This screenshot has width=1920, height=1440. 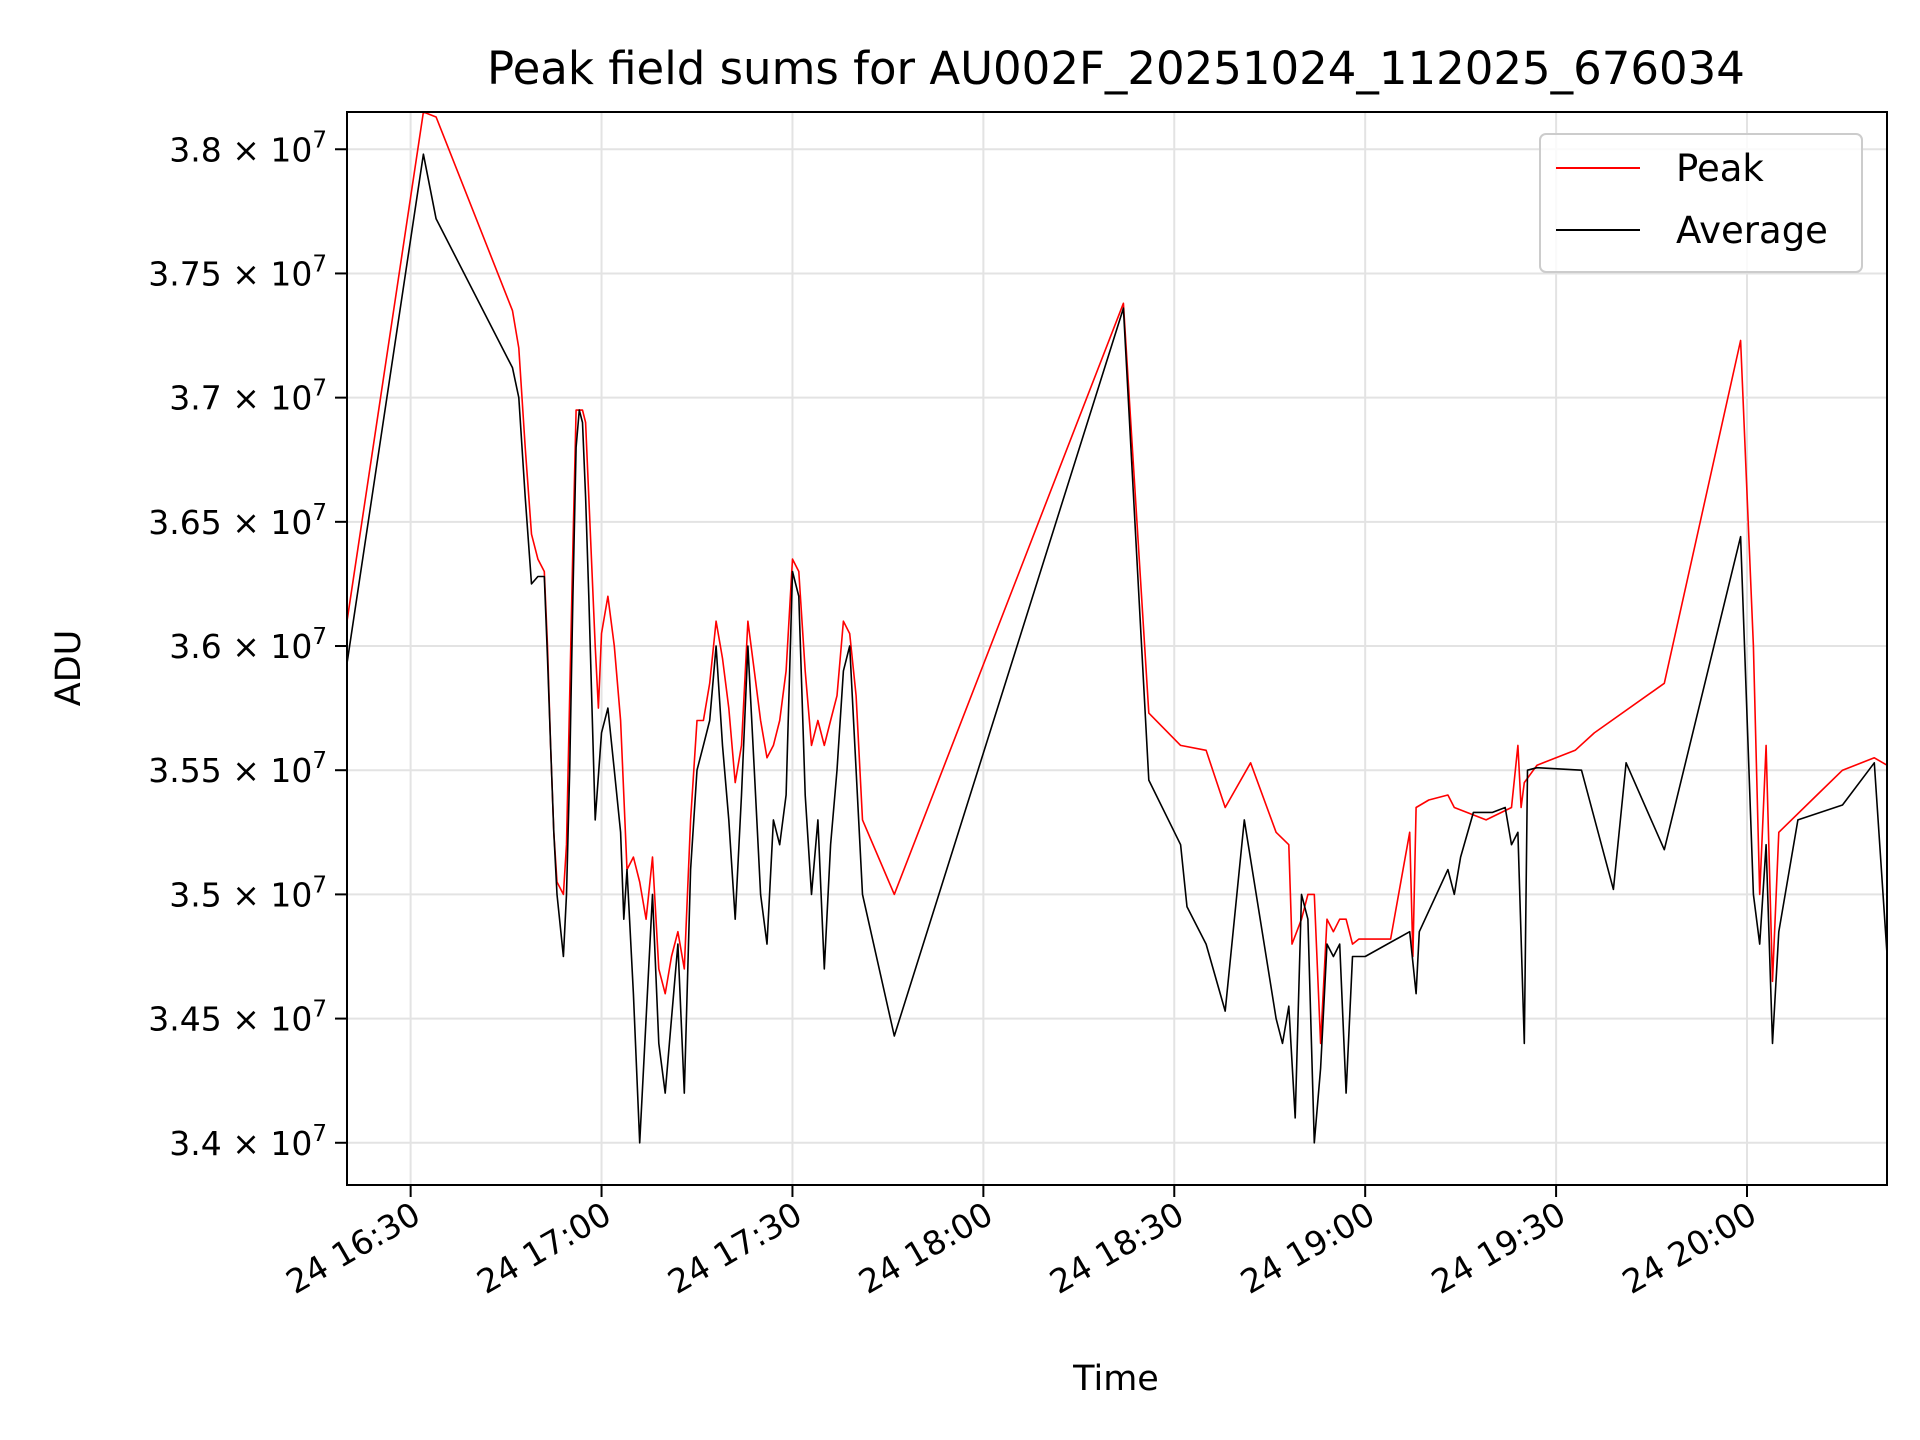 I want to click on x-tick-label: 24 18:30, so click(x=1116, y=1248).